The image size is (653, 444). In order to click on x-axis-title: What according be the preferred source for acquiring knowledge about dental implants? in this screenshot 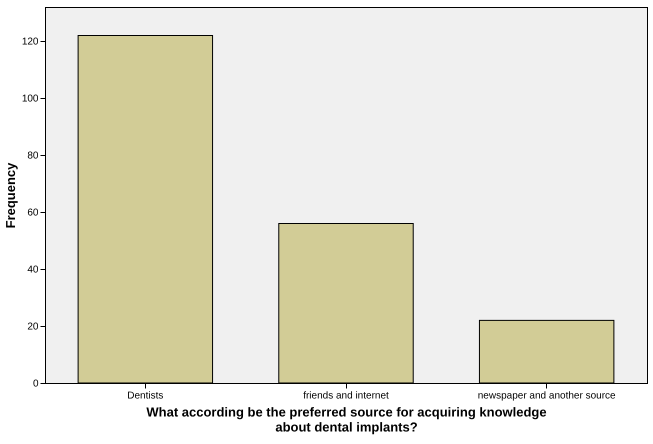, I will do `click(346, 419)`.